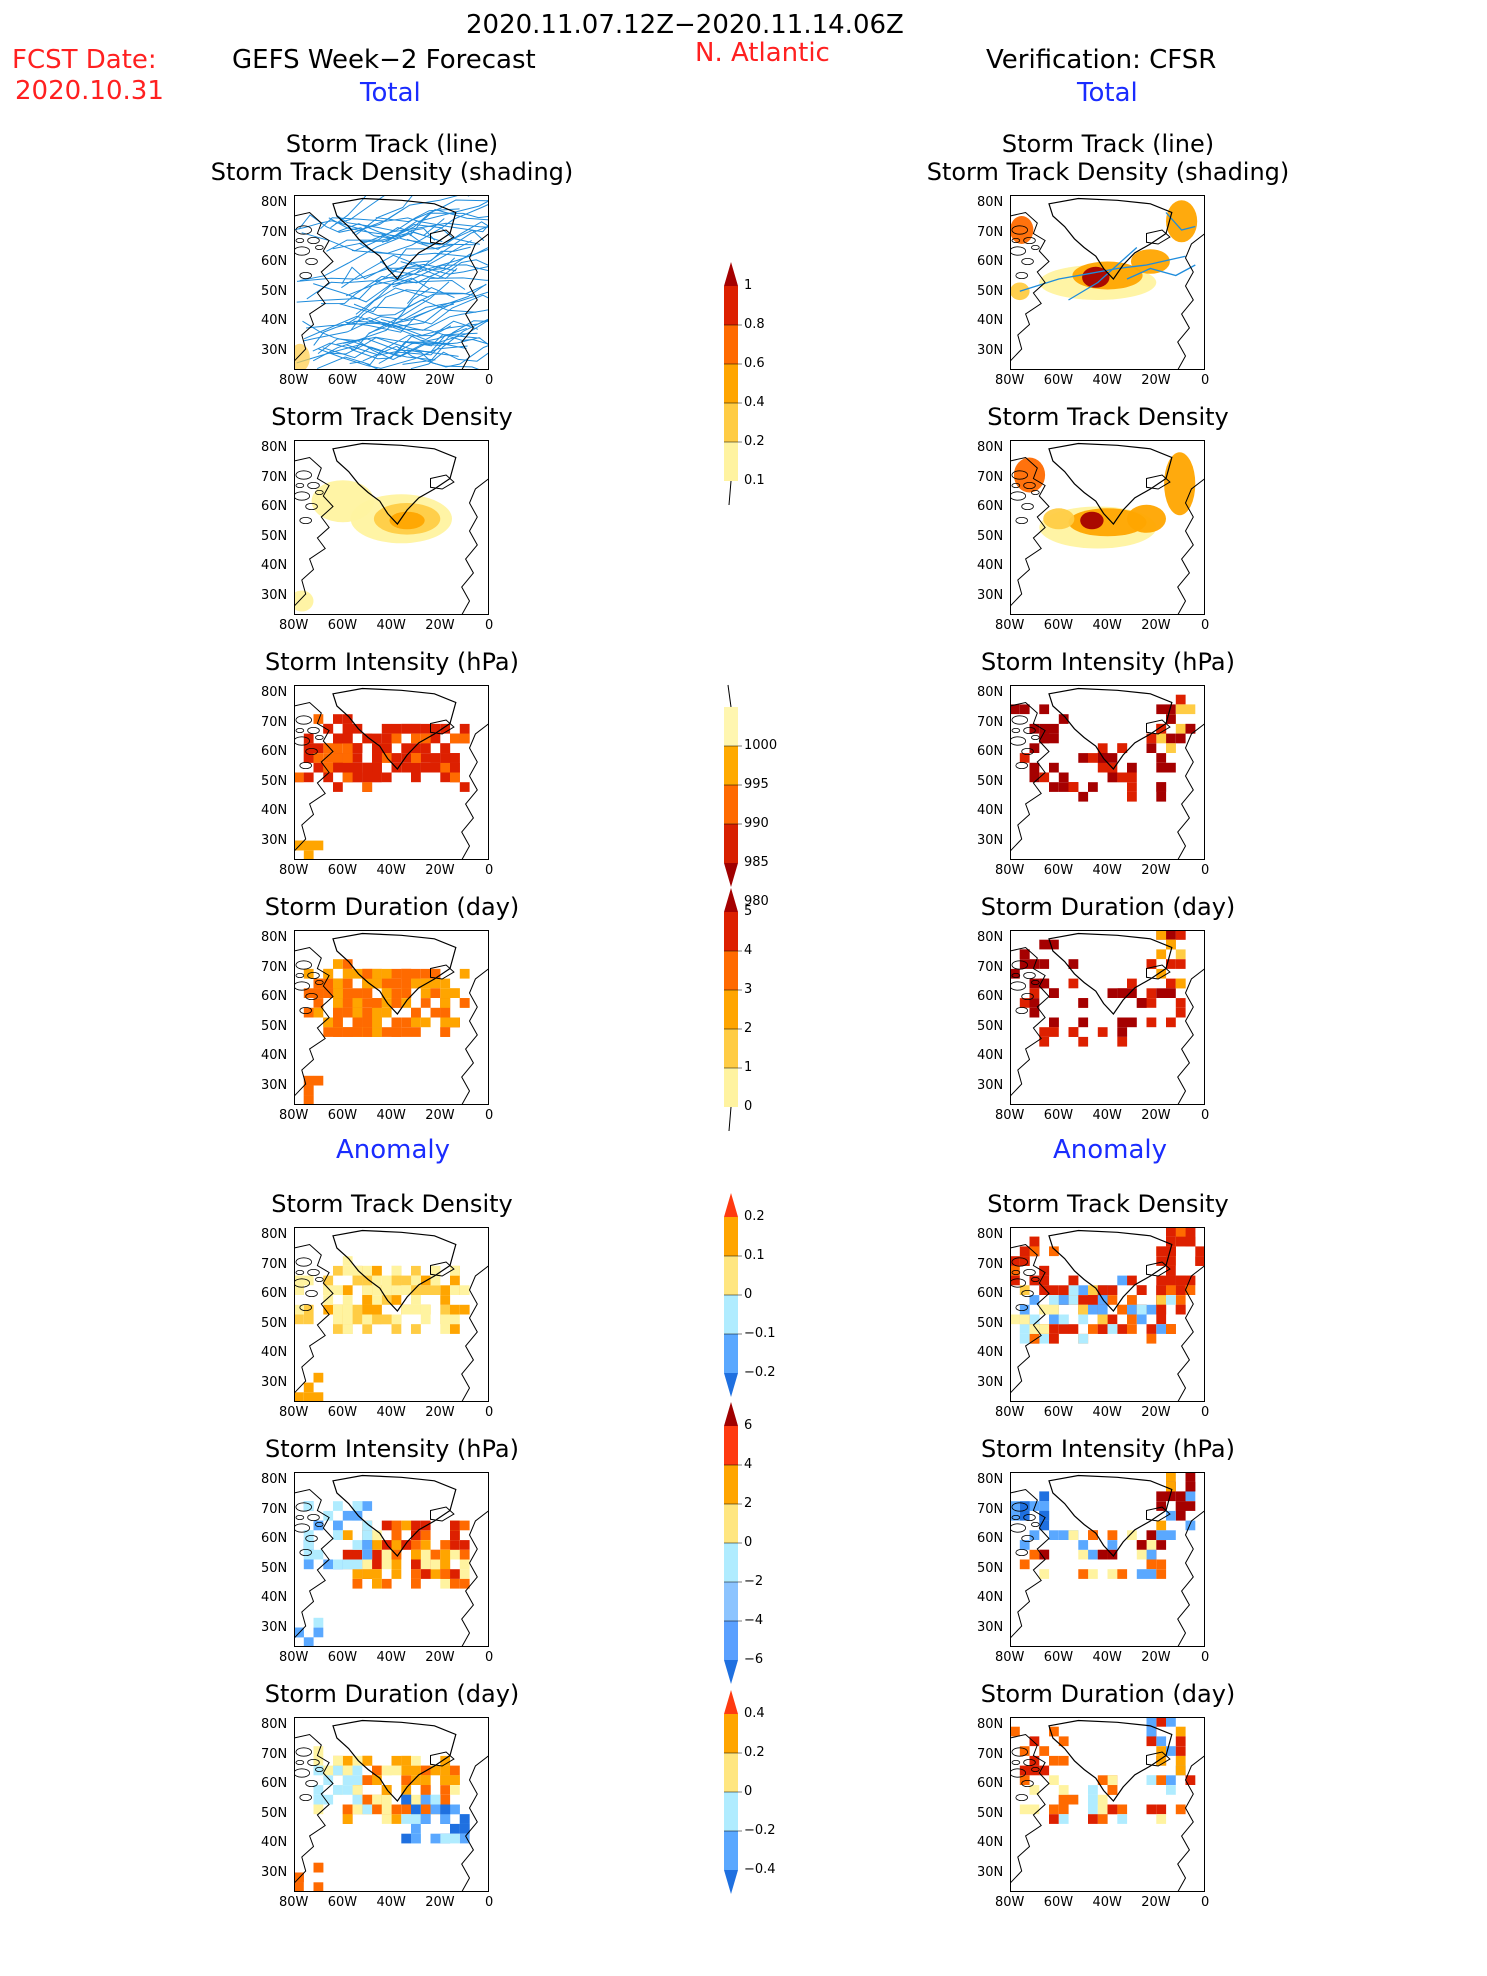 The width and height of the screenshot is (1487, 1976). What do you see at coordinates (748, 911) in the screenshot?
I see `colorbar-label: 5` at bounding box center [748, 911].